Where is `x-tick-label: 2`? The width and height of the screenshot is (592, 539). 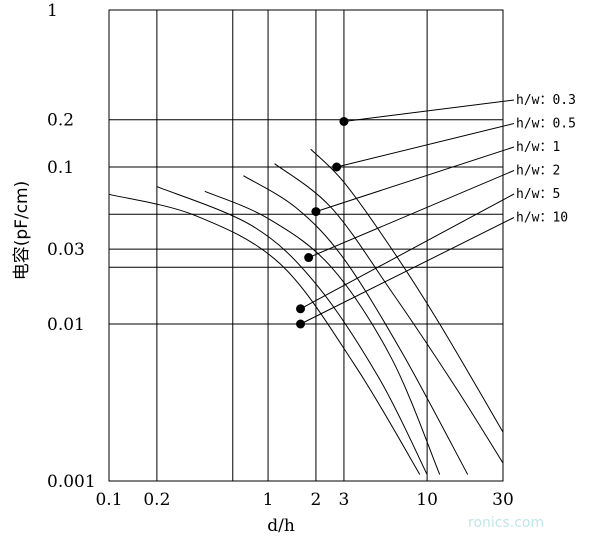 x-tick-label: 2 is located at coordinates (316, 500).